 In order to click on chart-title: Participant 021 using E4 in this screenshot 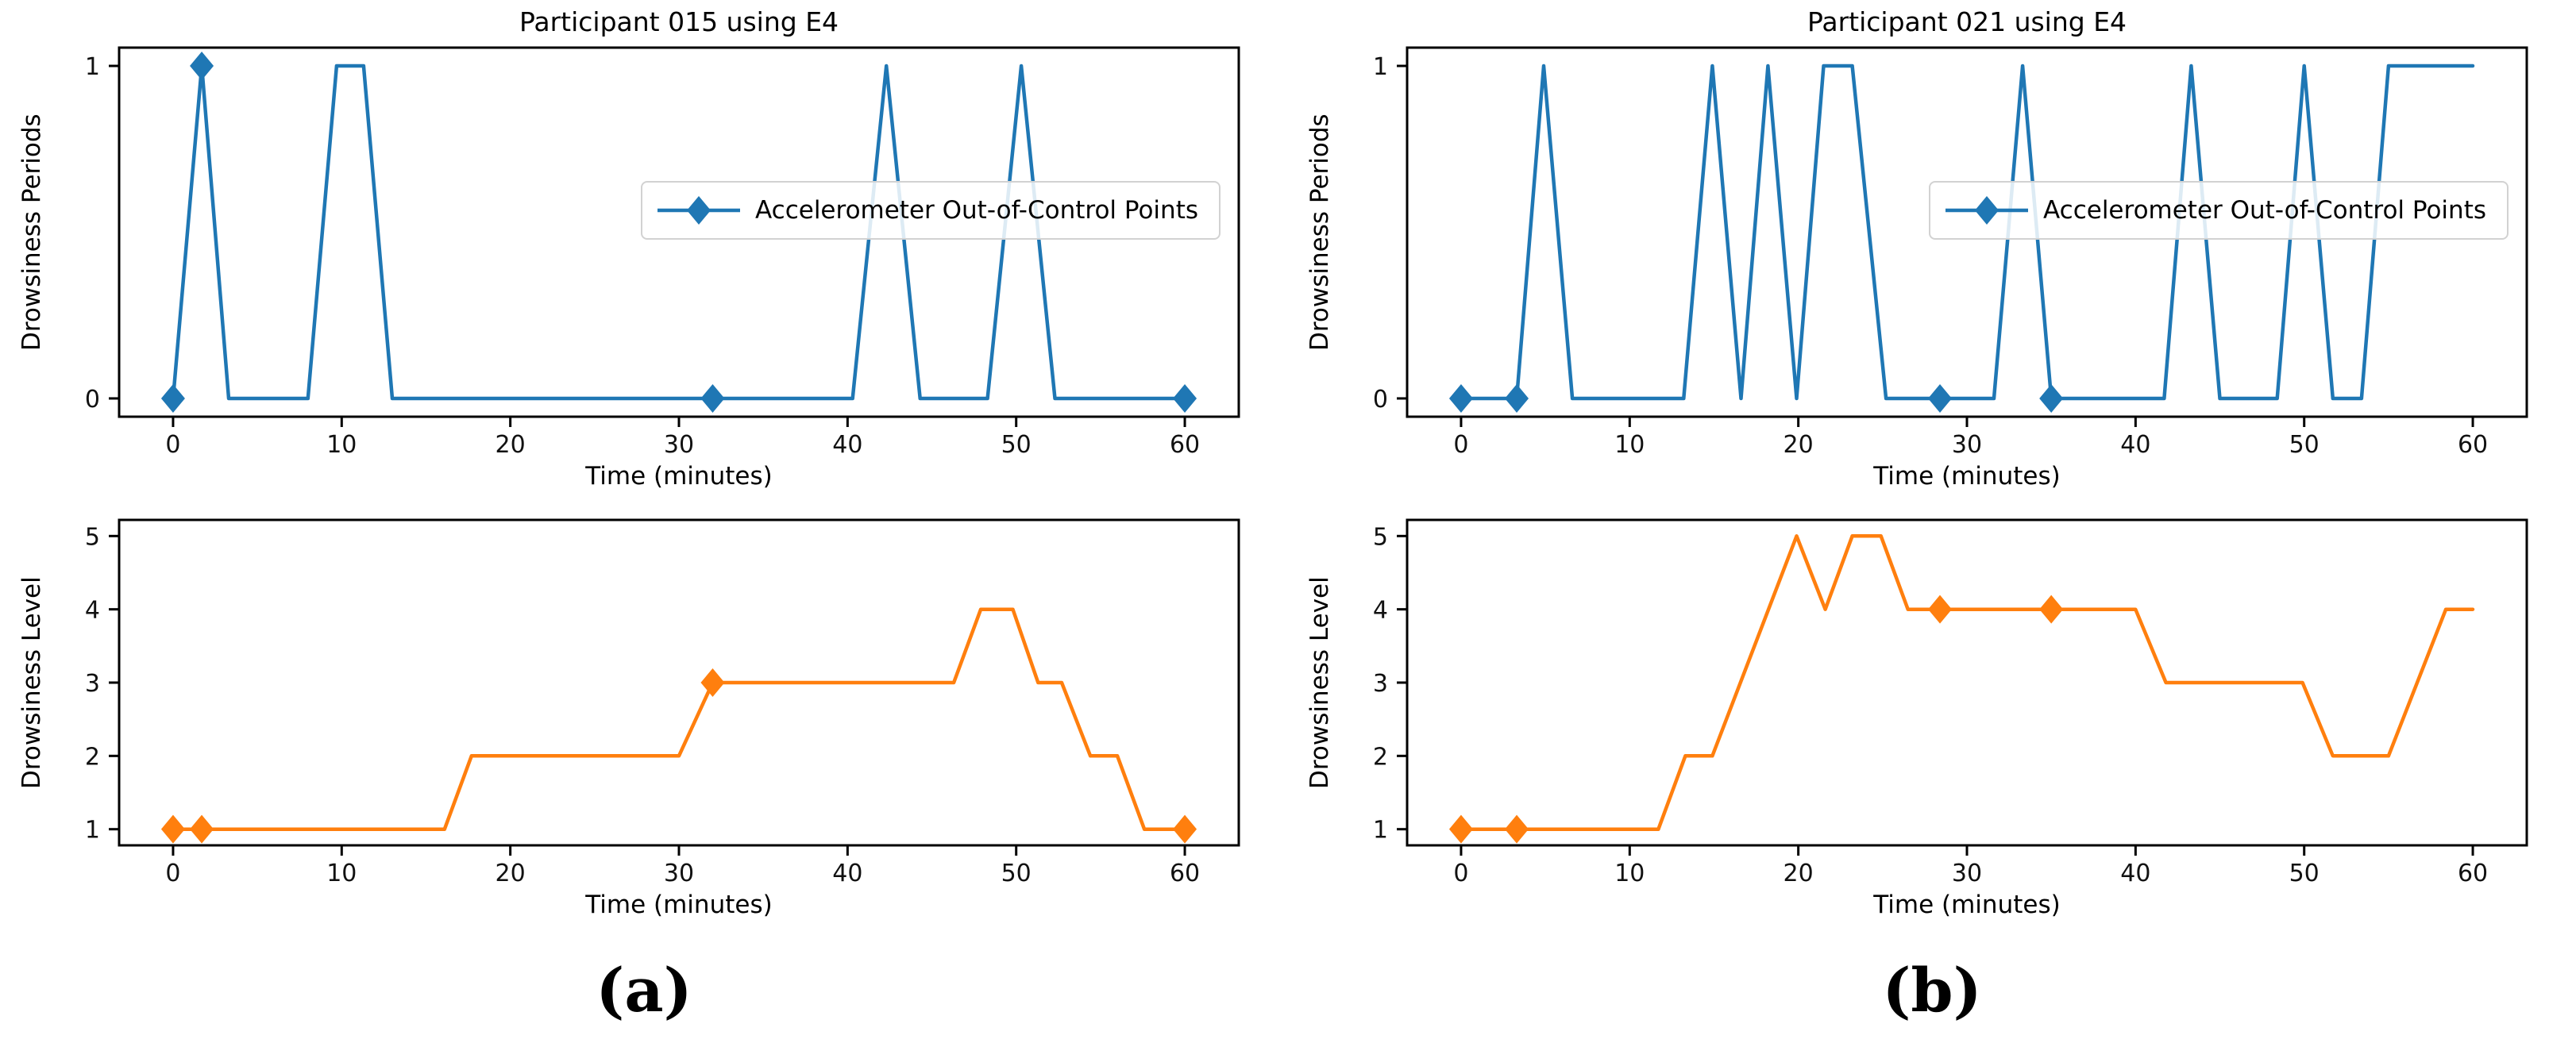, I will do `click(1967, 21)`.